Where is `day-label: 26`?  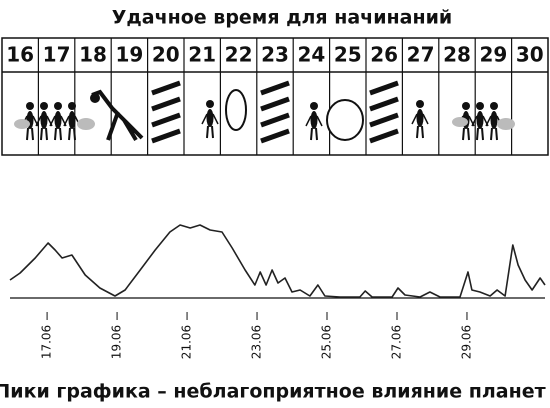 day-label: 26 is located at coordinates (384, 55).